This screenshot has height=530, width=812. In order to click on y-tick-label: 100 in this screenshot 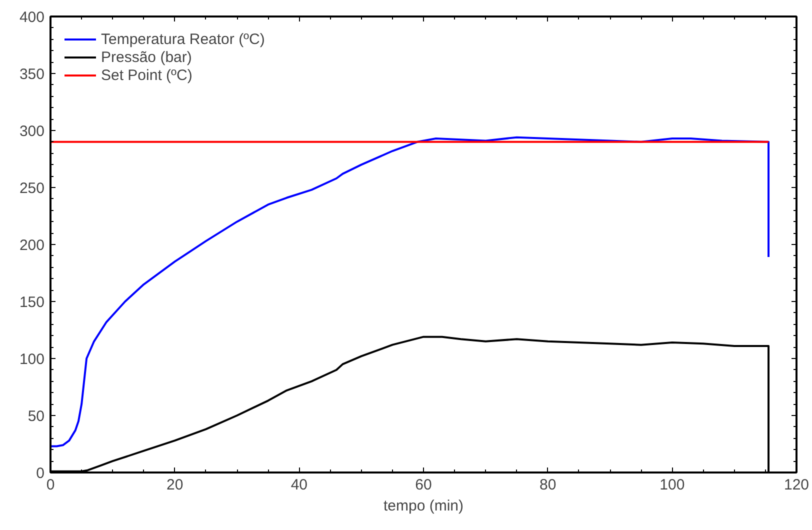, I will do `click(32, 359)`.